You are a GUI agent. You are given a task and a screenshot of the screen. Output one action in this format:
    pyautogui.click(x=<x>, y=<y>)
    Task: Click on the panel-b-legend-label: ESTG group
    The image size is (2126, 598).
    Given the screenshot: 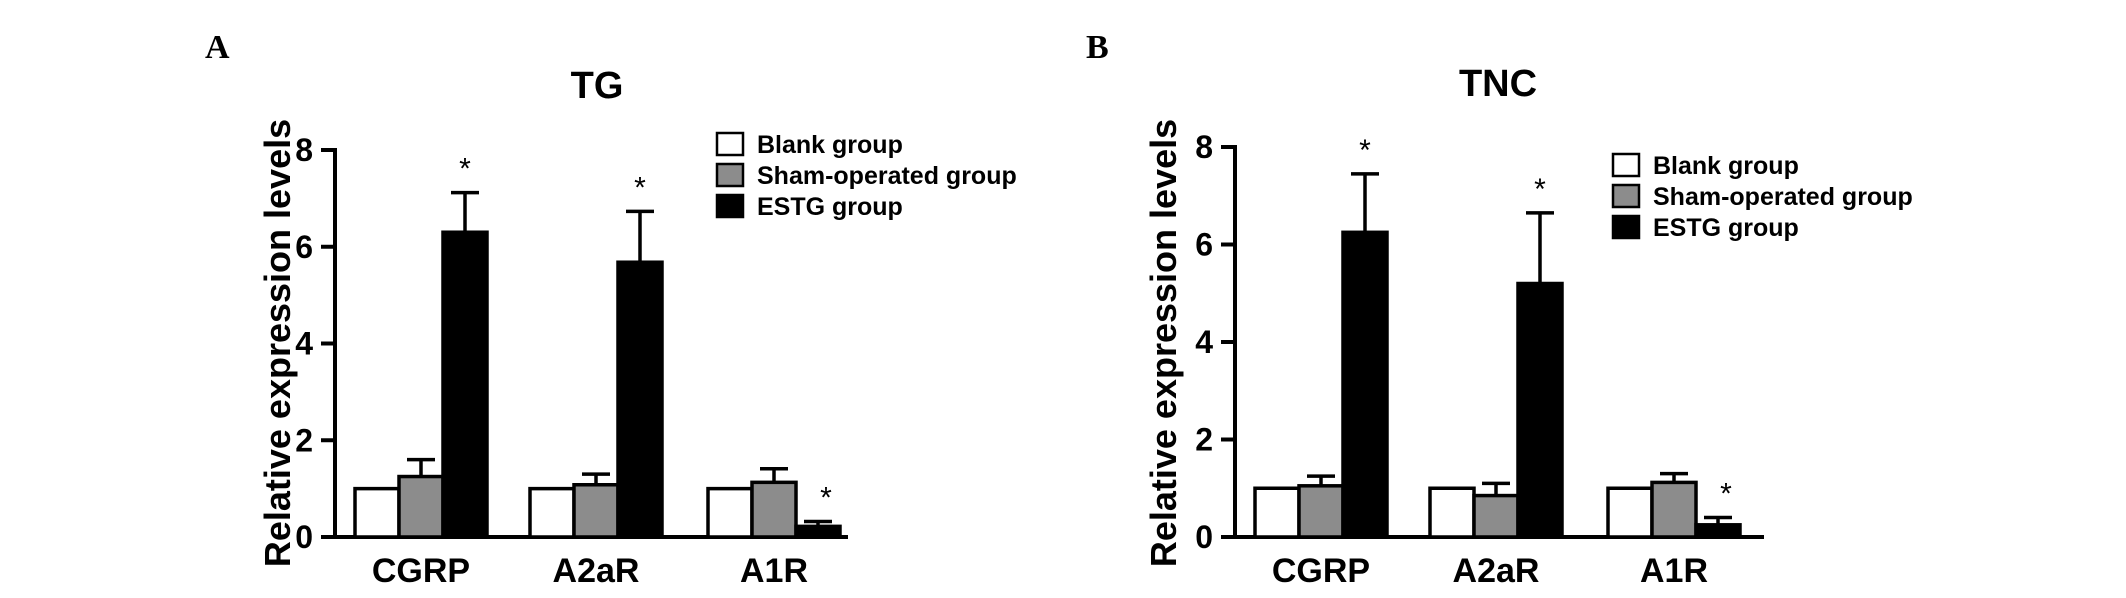 What is the action you would take?
    pyautogui.click(x=1726, y=228)
    